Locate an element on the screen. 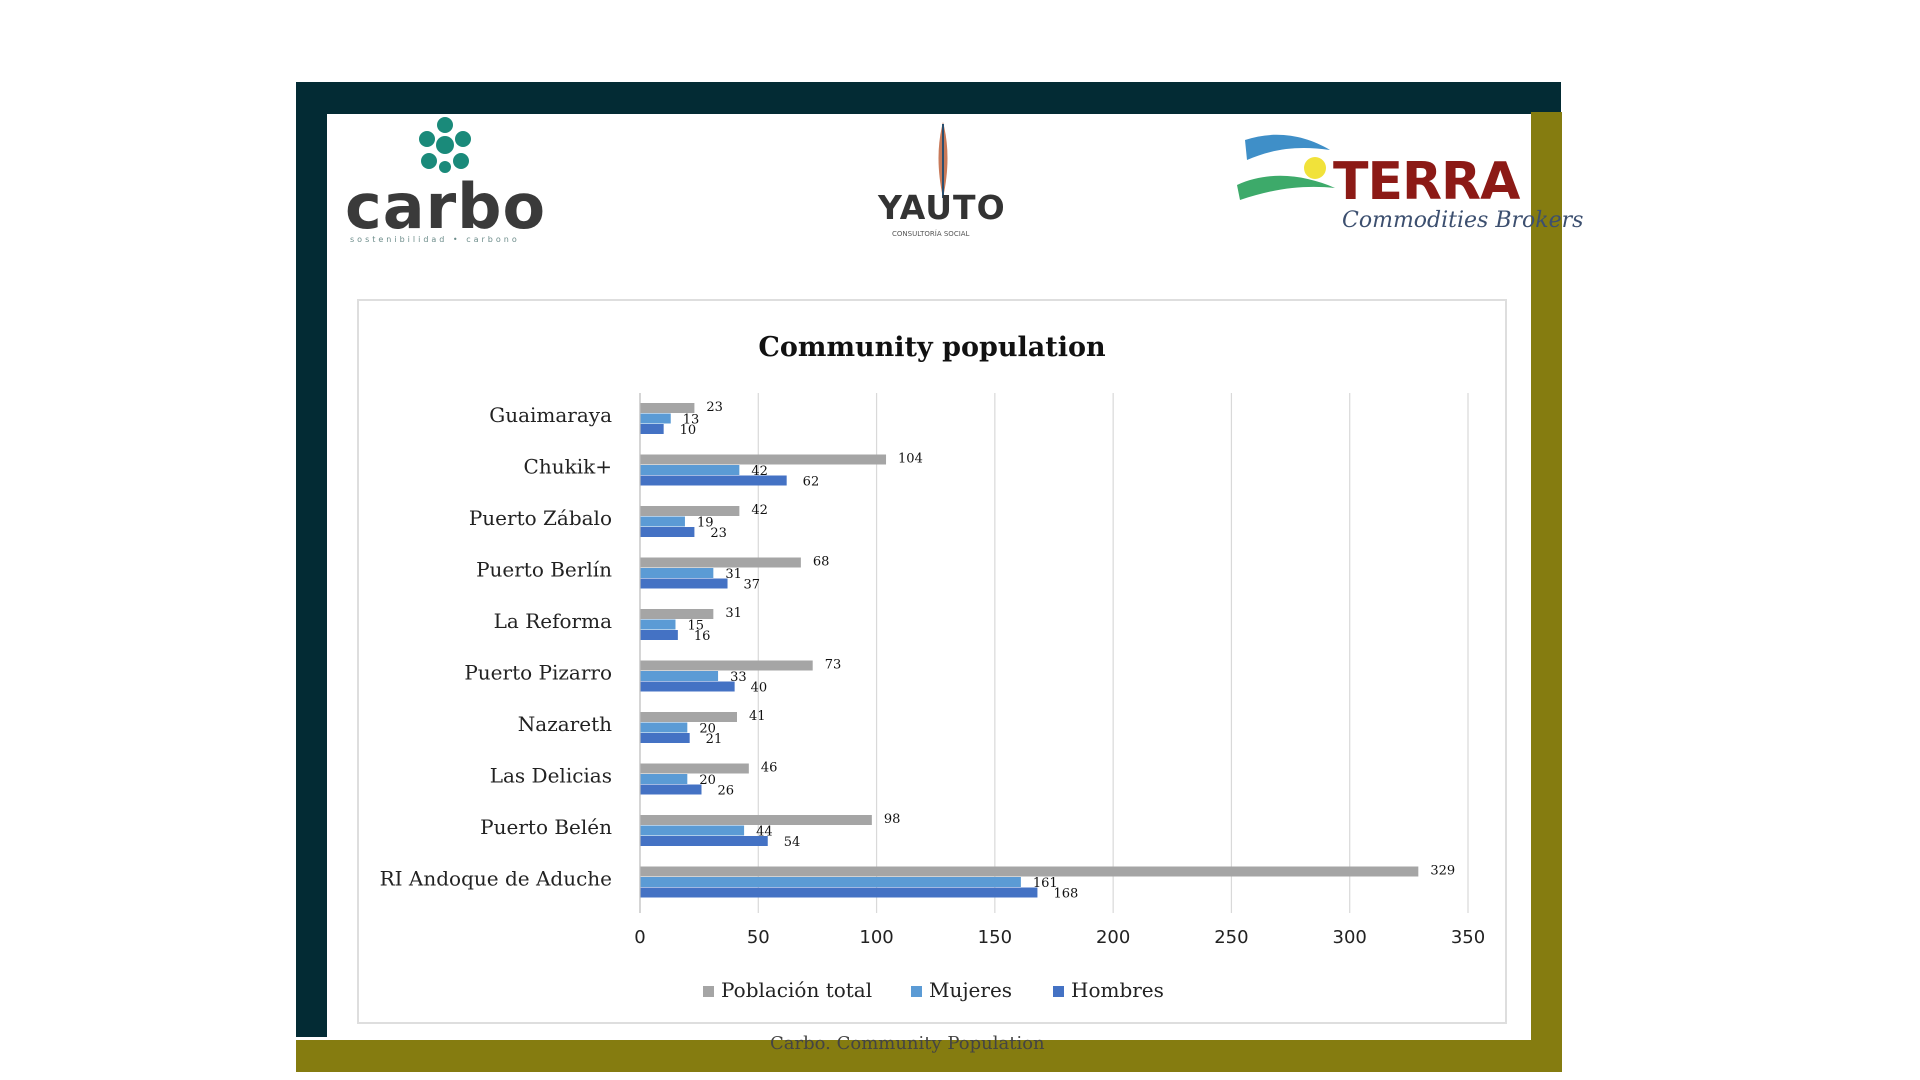 The height and width of the screenshot is (1080, 1920). legend-label: Población total is located at coordinates (796, 990).